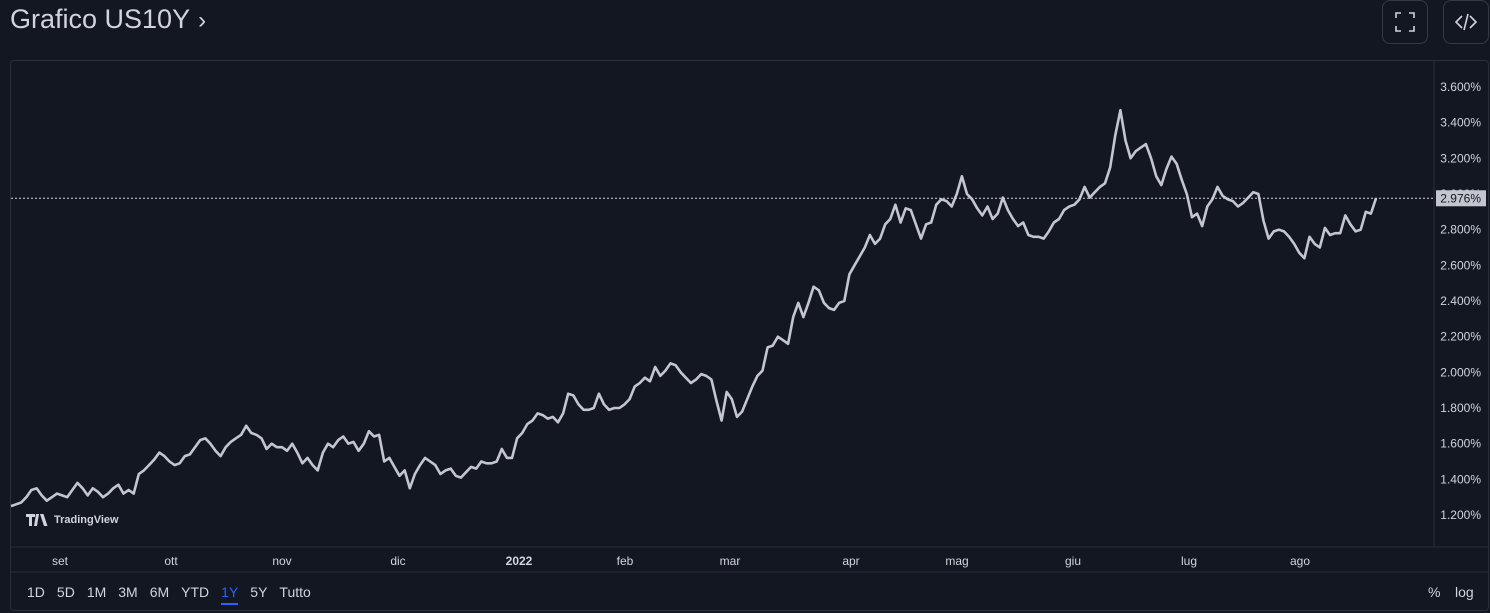 This screenshot has width=1490, height=613. I want to click on x-tick-label: mag, so click(956, 561).